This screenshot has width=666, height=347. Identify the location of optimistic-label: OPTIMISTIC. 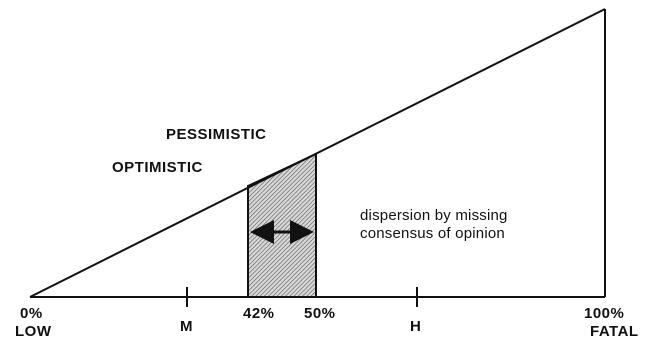
(157, 167).